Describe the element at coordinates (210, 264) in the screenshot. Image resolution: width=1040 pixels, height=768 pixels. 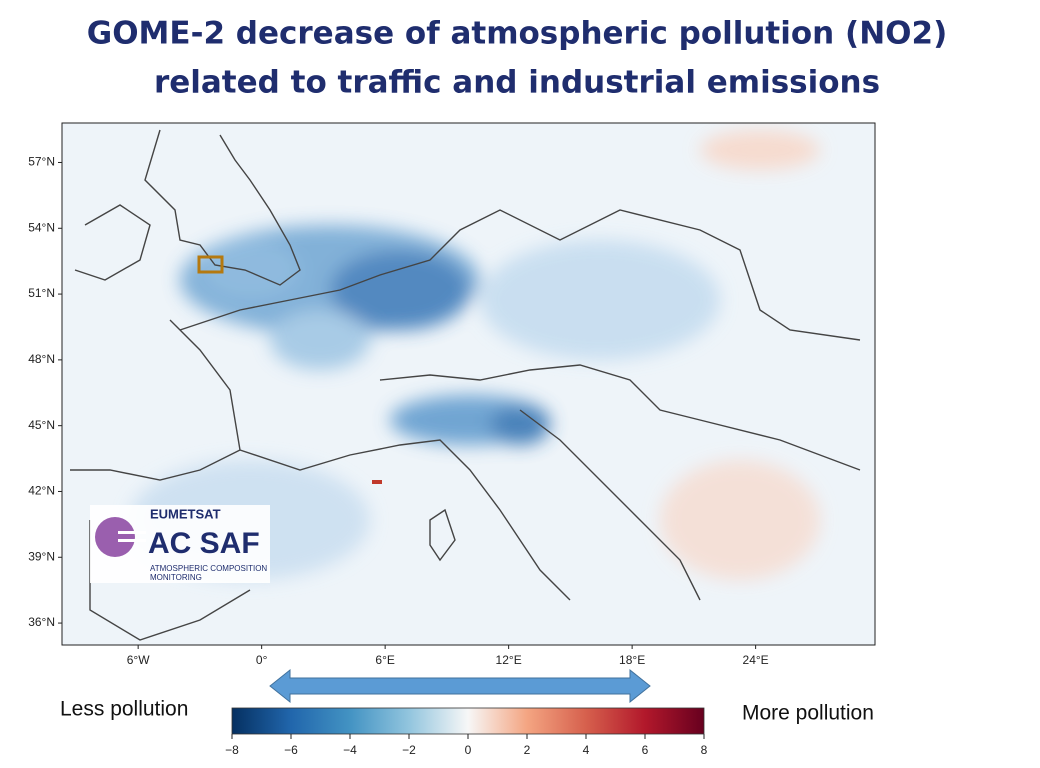
I see `highlight-box` at that location.